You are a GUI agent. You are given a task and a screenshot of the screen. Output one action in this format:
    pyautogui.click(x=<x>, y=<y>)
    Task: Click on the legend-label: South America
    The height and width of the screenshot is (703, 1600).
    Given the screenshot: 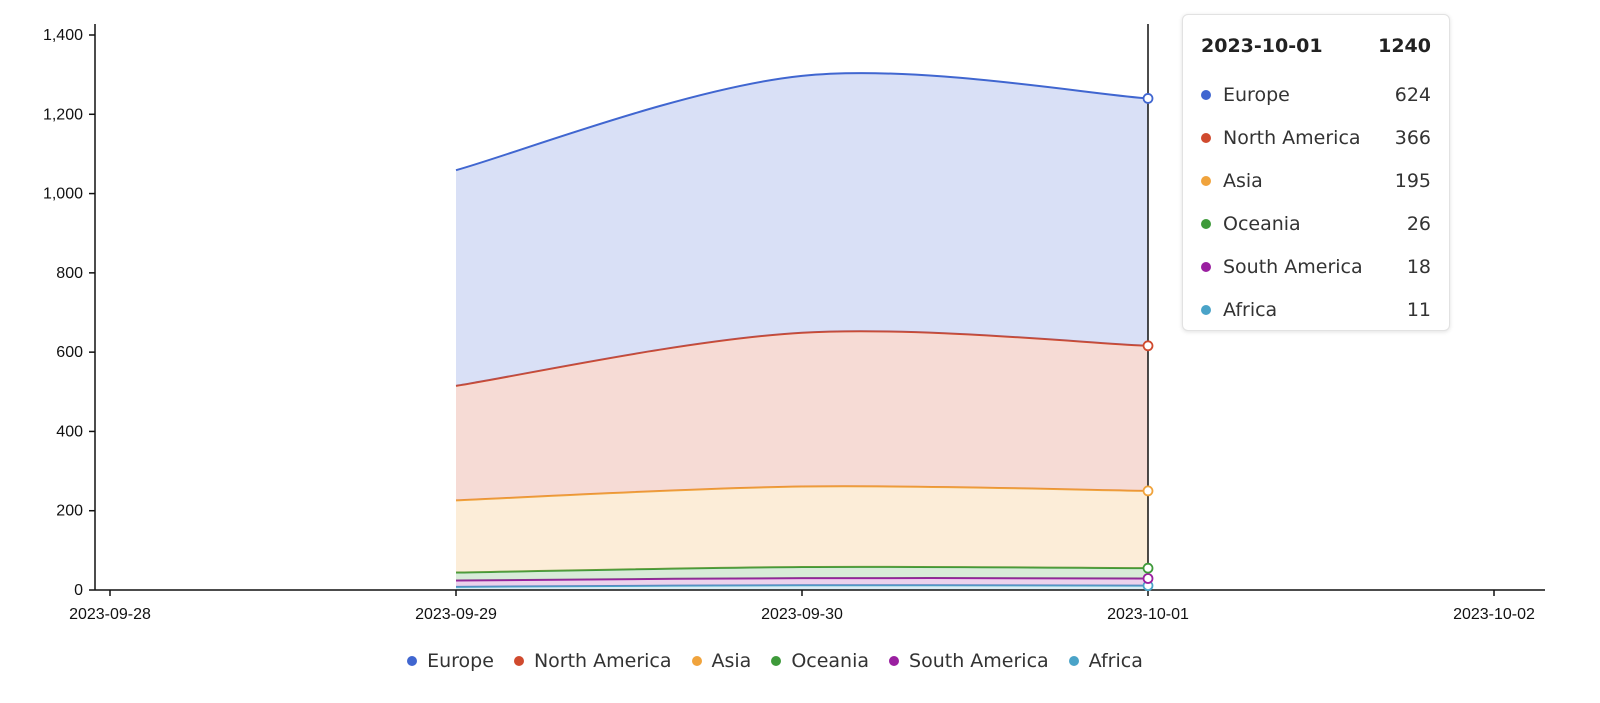 What is the action you would take?
    pyautogui.click(x=979, y=661)
    